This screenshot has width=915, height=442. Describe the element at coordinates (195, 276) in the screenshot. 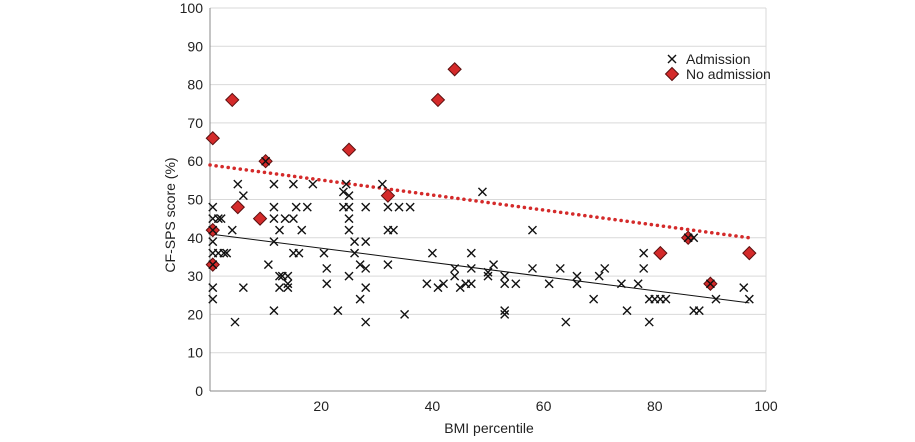

I see `y-tick-label: 30` at that location.